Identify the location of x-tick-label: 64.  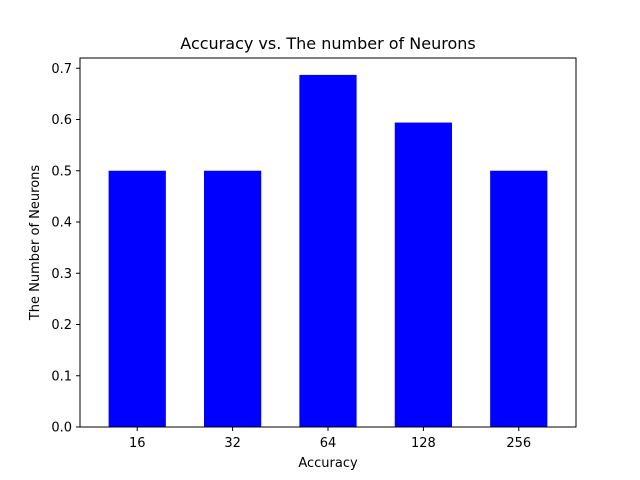
(328, 443).